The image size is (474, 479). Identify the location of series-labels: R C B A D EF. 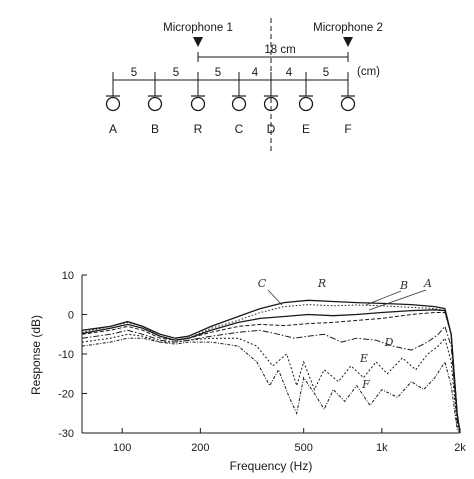
(345, 334).